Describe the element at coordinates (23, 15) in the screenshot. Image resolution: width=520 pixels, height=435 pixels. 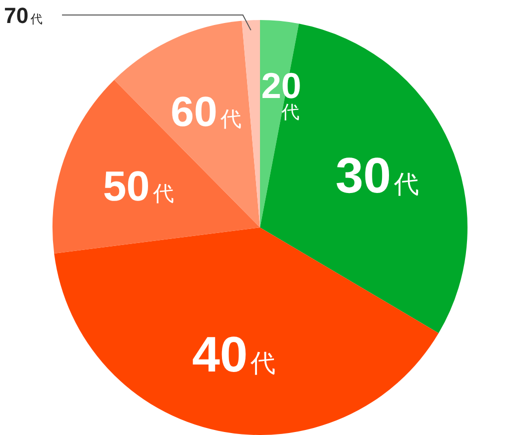
I see `slice-label: 70代` at that location.